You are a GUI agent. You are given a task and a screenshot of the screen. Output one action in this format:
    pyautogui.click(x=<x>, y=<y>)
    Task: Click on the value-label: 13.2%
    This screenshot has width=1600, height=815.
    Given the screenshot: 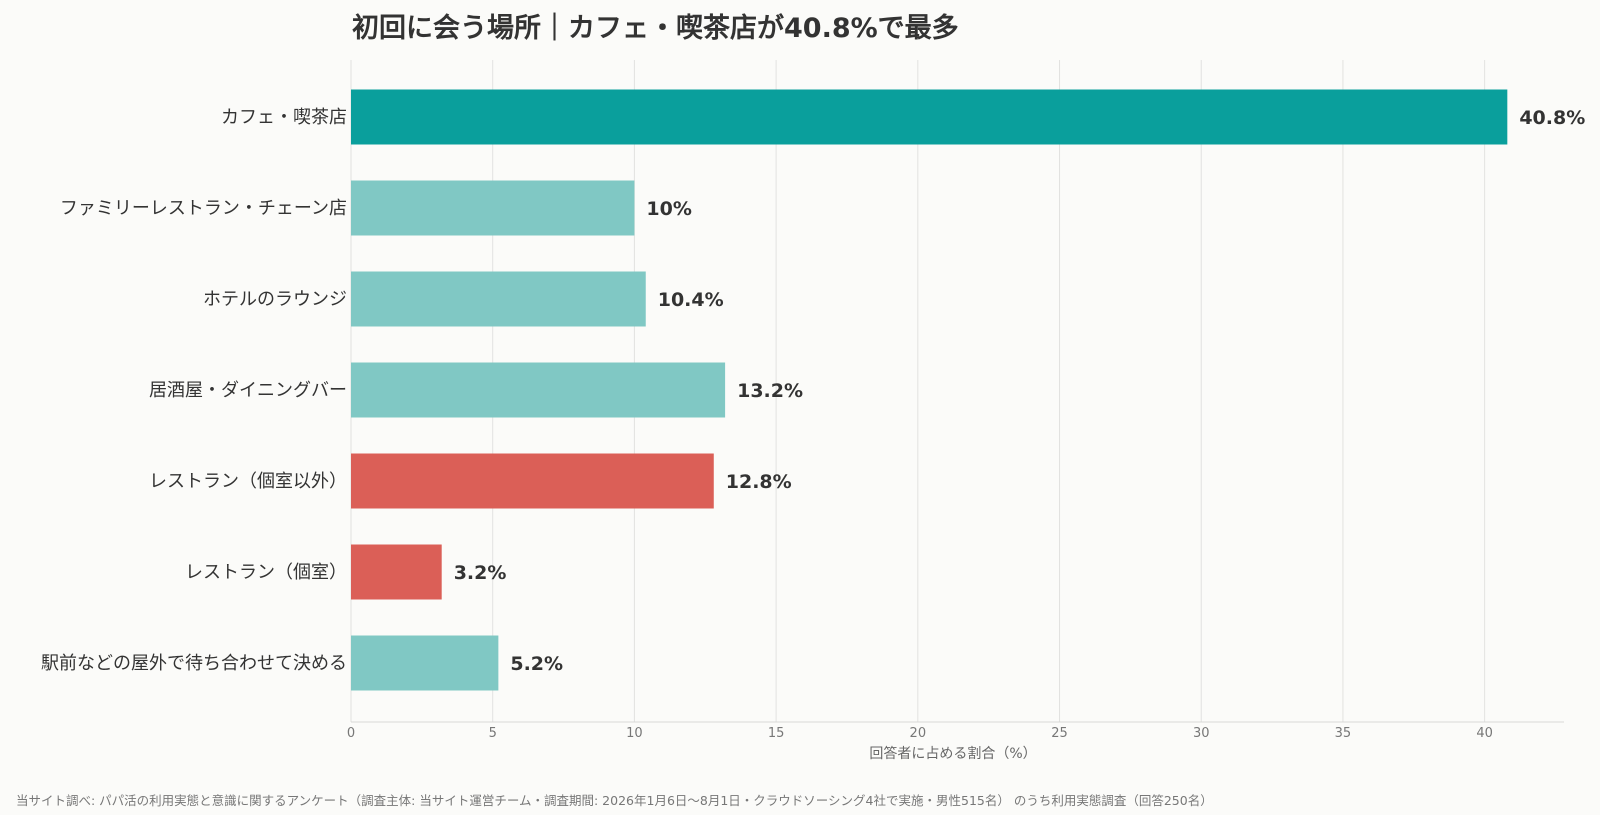 What is the action you would take?
    pyautogui.click(x=770, y=391)
    